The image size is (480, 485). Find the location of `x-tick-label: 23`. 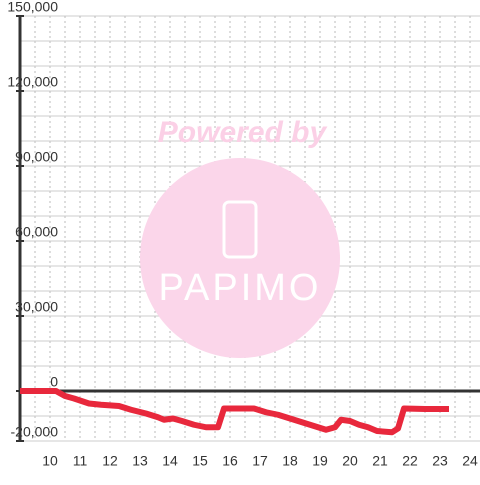

x-tick-label: 23 is located at coordinates (440, 461).